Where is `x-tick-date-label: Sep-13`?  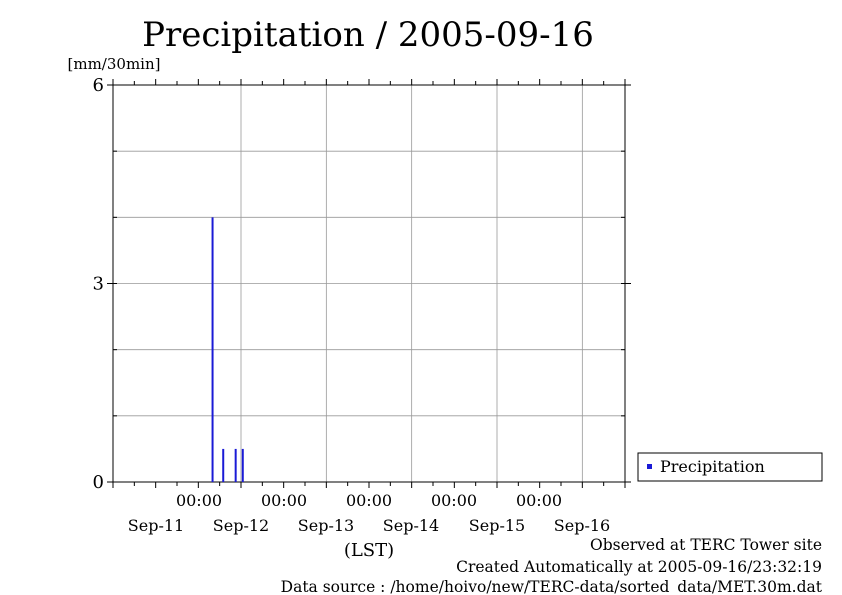
x-tick-date-label: Sep-13 is located at coordinates (326, 525).